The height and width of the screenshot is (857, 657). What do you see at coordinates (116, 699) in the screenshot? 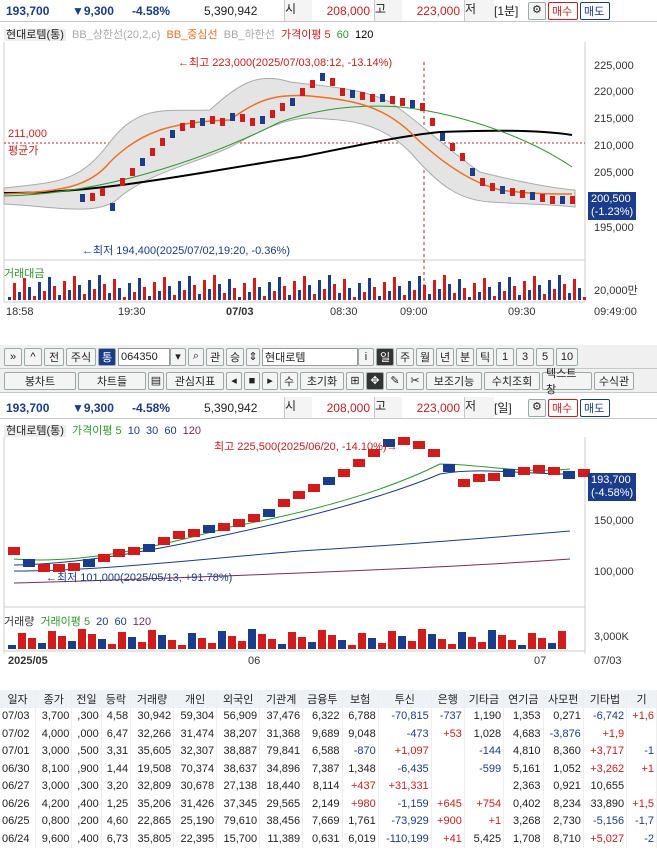
I see `column-header: 등락` at bounding box center [116, 699].